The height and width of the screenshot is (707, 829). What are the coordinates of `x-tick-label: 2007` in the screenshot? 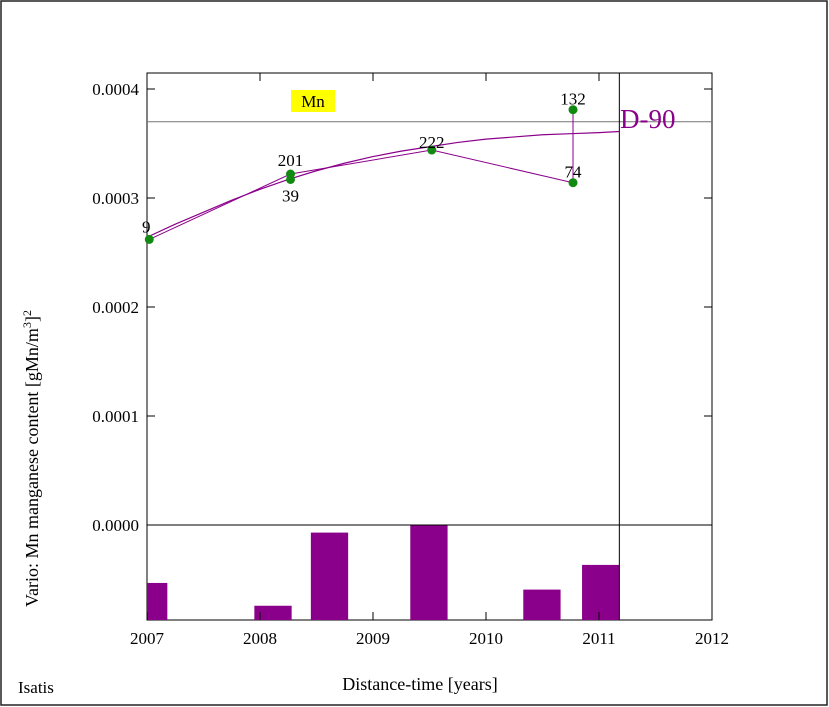 It's located at (147, 638).